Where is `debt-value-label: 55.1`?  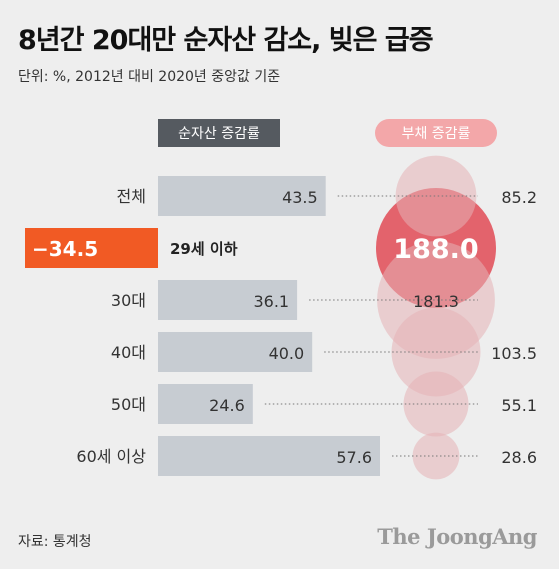
debt-value-label: 55.1 is located at coordinates (519, 405).